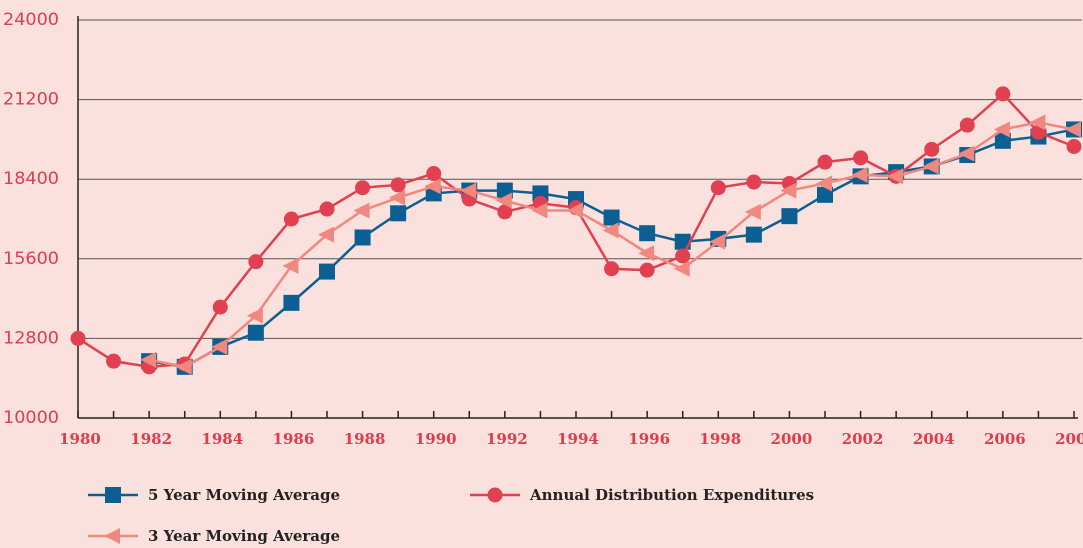  What do you see at coordinates (649, 439) in the screenshot?
I see `x-tick-label: 1996` at bounding box center [649, 439].